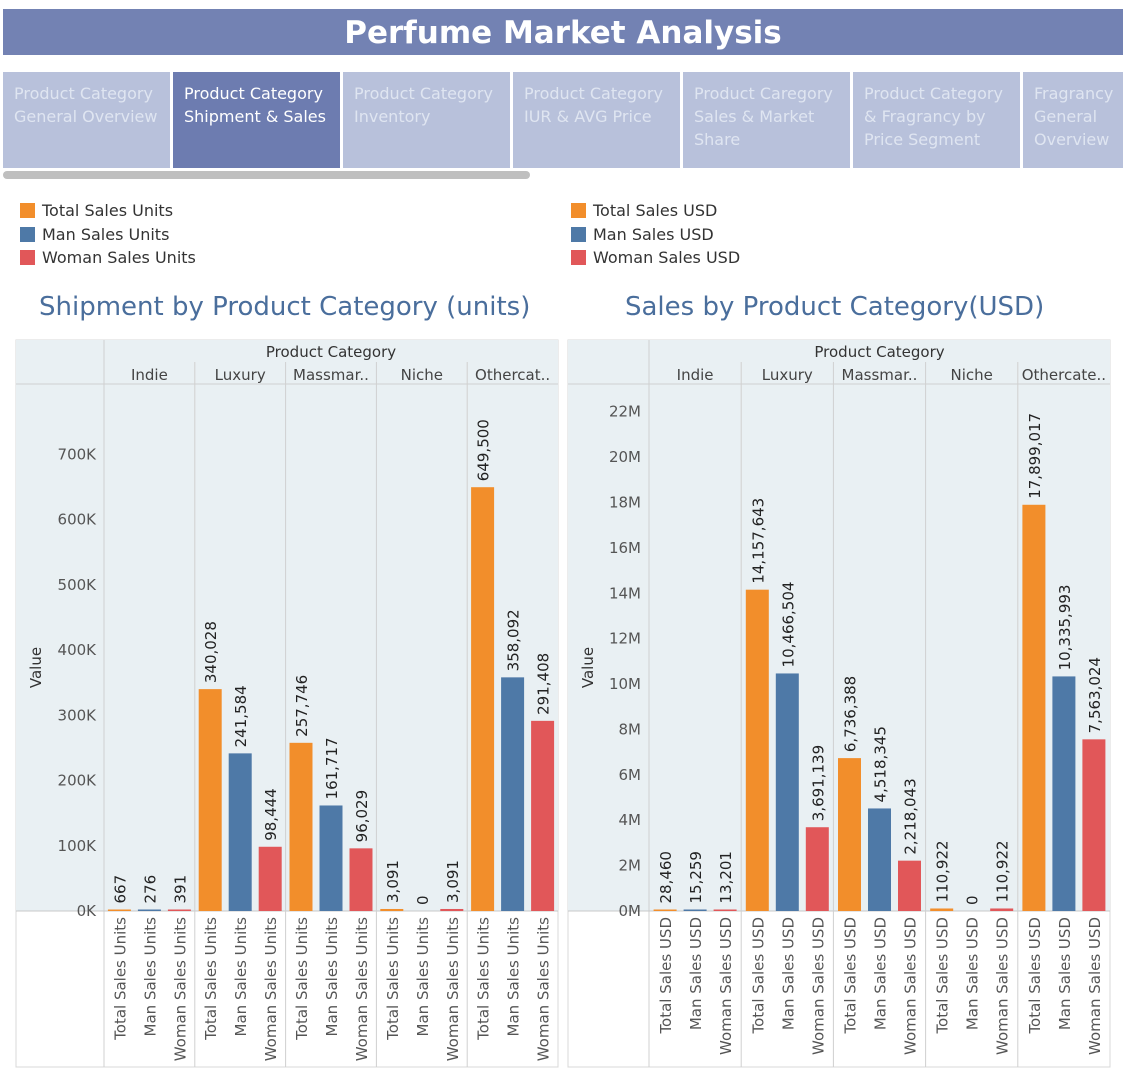 This screenshot has width=1135, height=1080. Describe the element at coordinates (271, 814) in the screenshot. I see `shipment-data-label: 98,444` at that location.